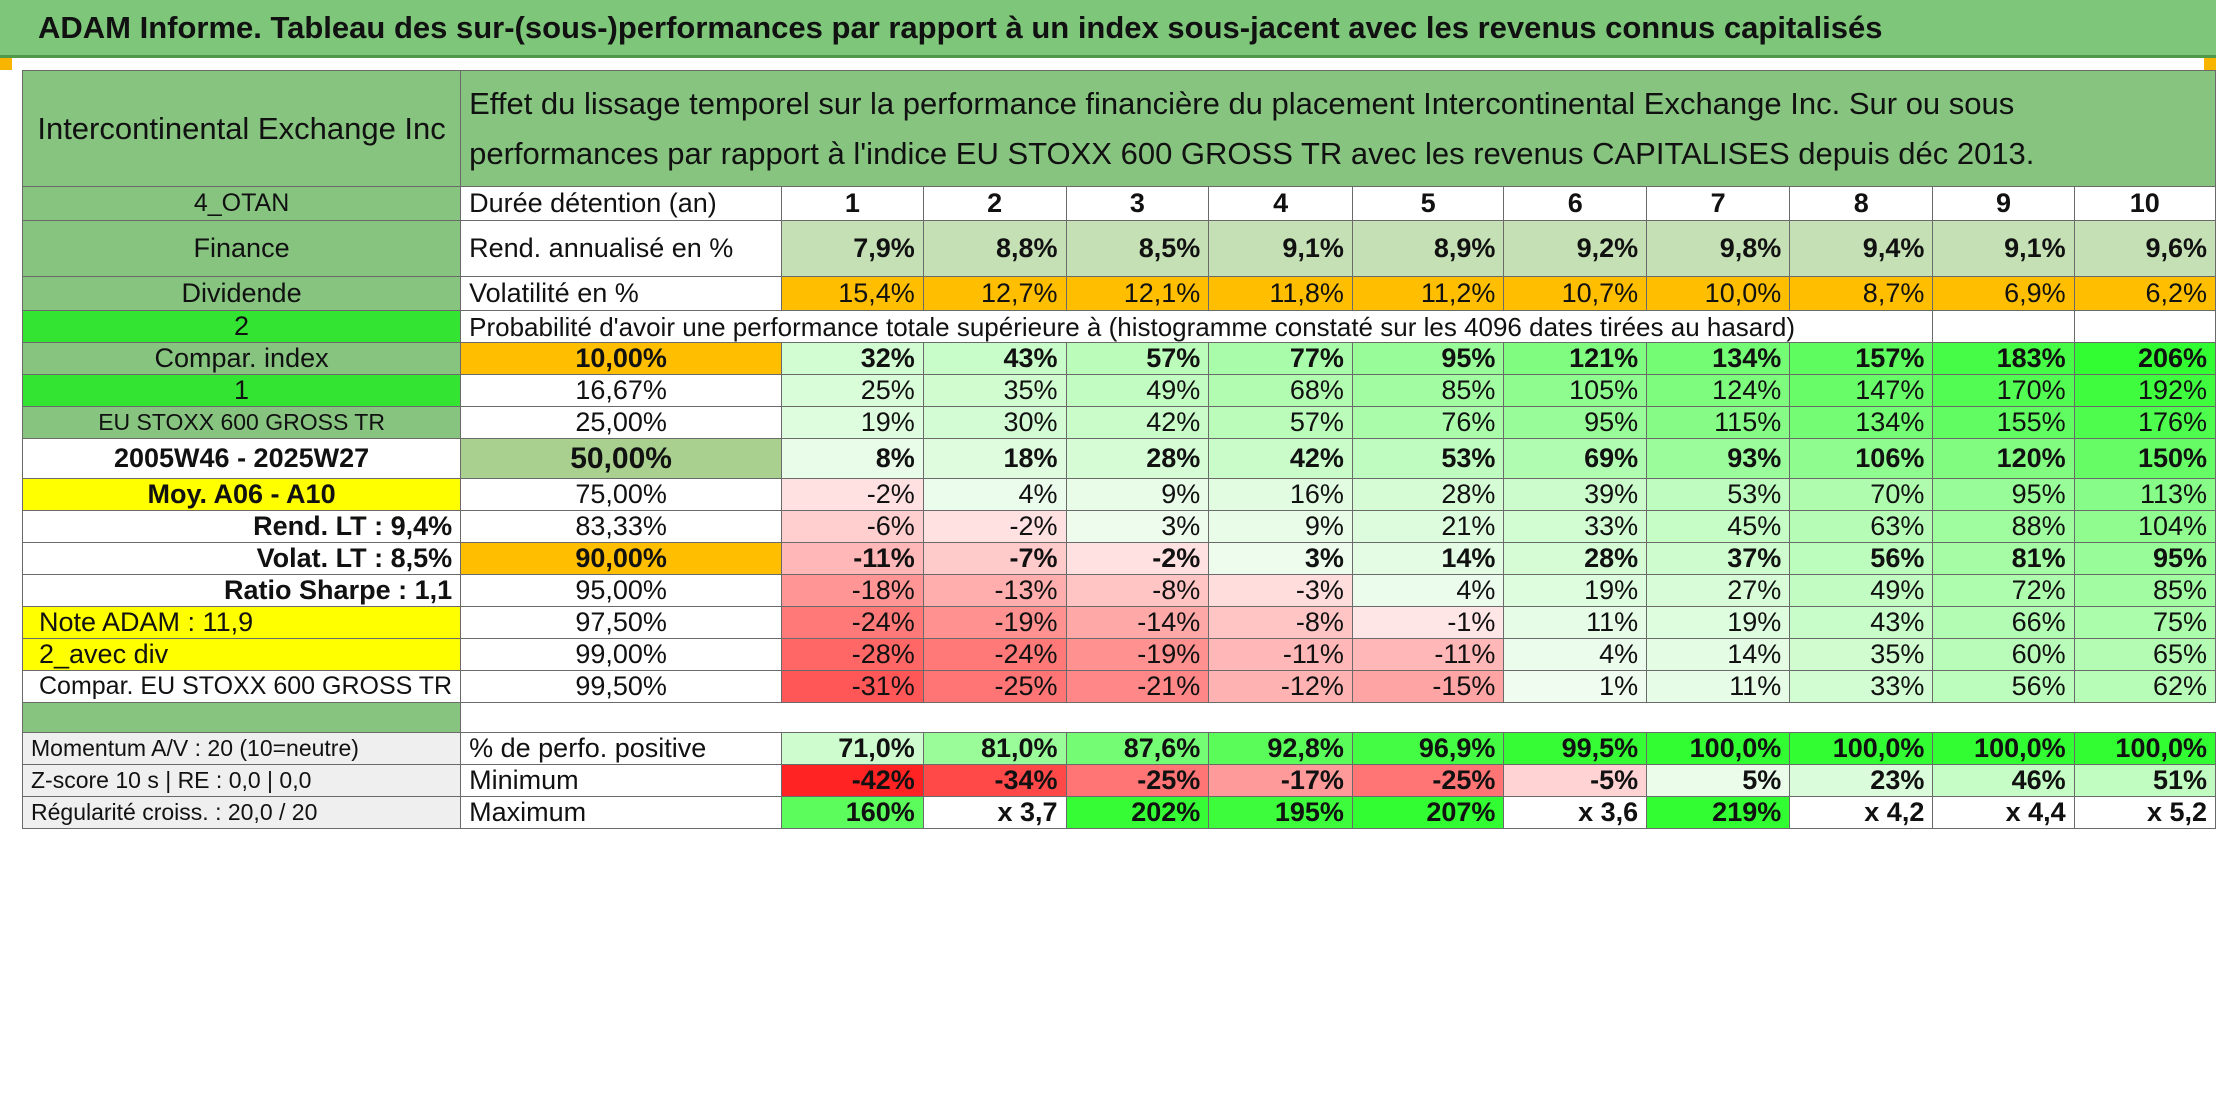 The image size is (2216, 1110). I want to click on matrix-cell: 63%, so click(1861, 527).